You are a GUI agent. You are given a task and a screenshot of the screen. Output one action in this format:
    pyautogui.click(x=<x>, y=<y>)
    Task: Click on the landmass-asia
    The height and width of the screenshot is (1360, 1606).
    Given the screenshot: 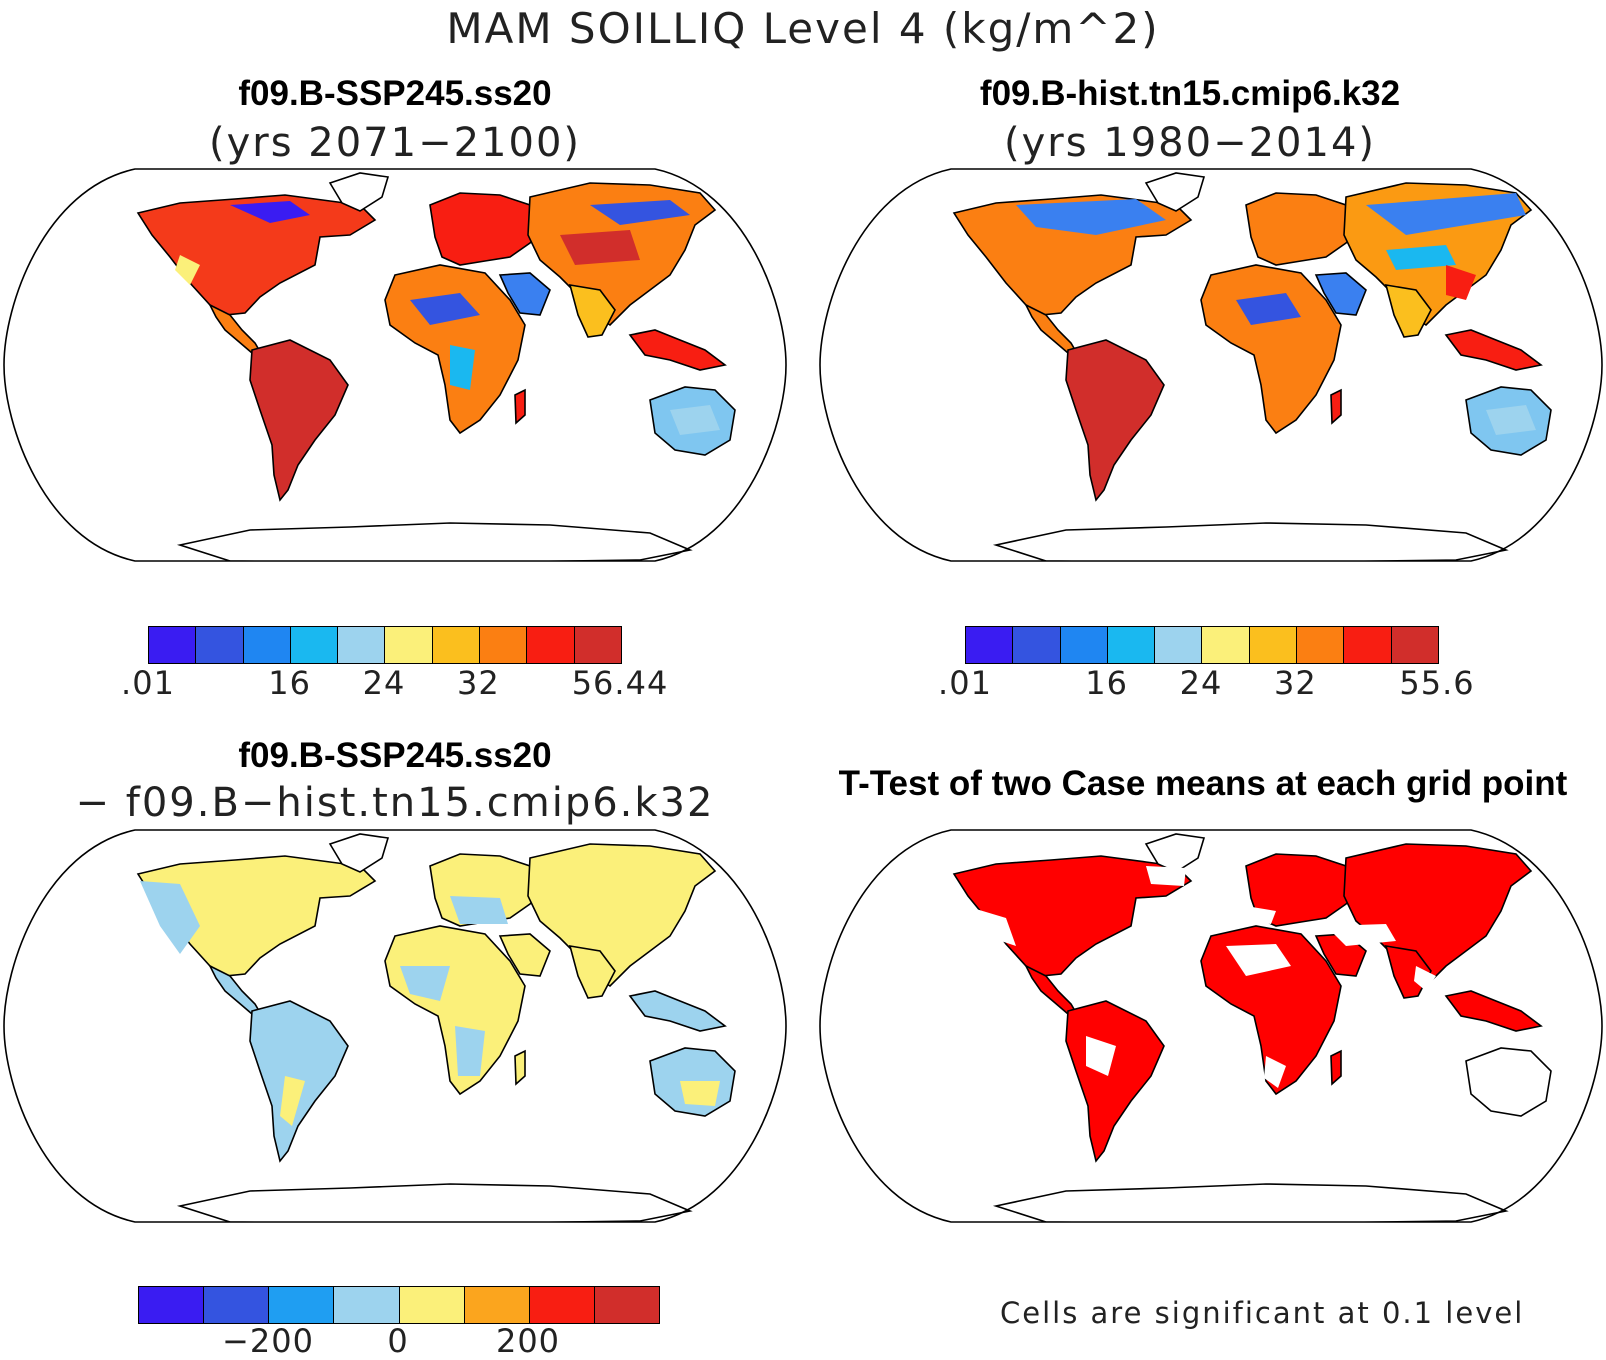 What is the action you would take?
    pyautogui.click(x=622, y=915)
    